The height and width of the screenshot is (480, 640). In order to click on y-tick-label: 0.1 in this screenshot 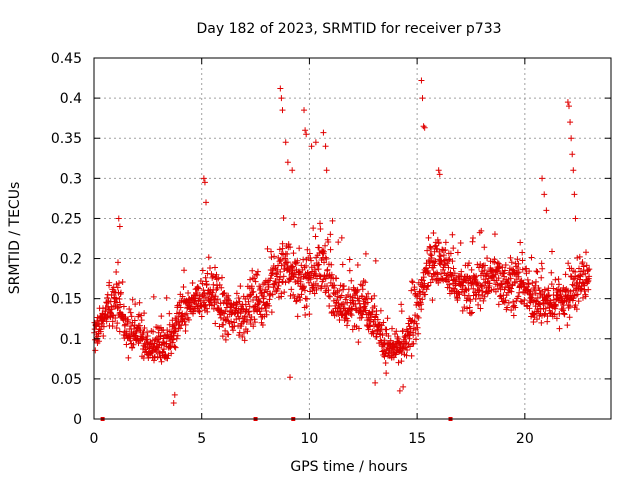, I will do `click(71, 340)`.